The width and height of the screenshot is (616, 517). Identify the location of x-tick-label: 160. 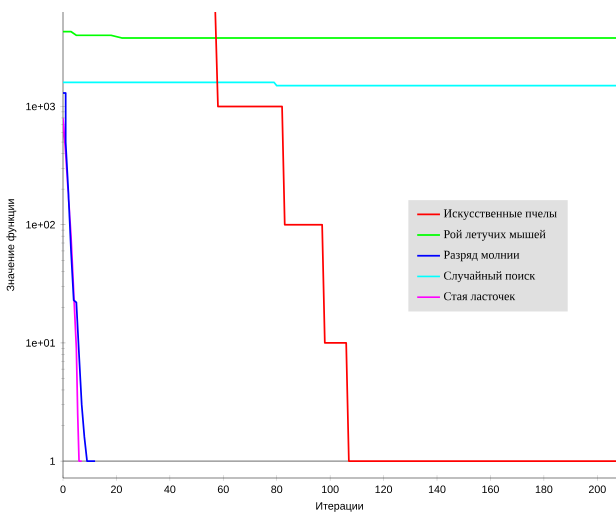
(490, 490).